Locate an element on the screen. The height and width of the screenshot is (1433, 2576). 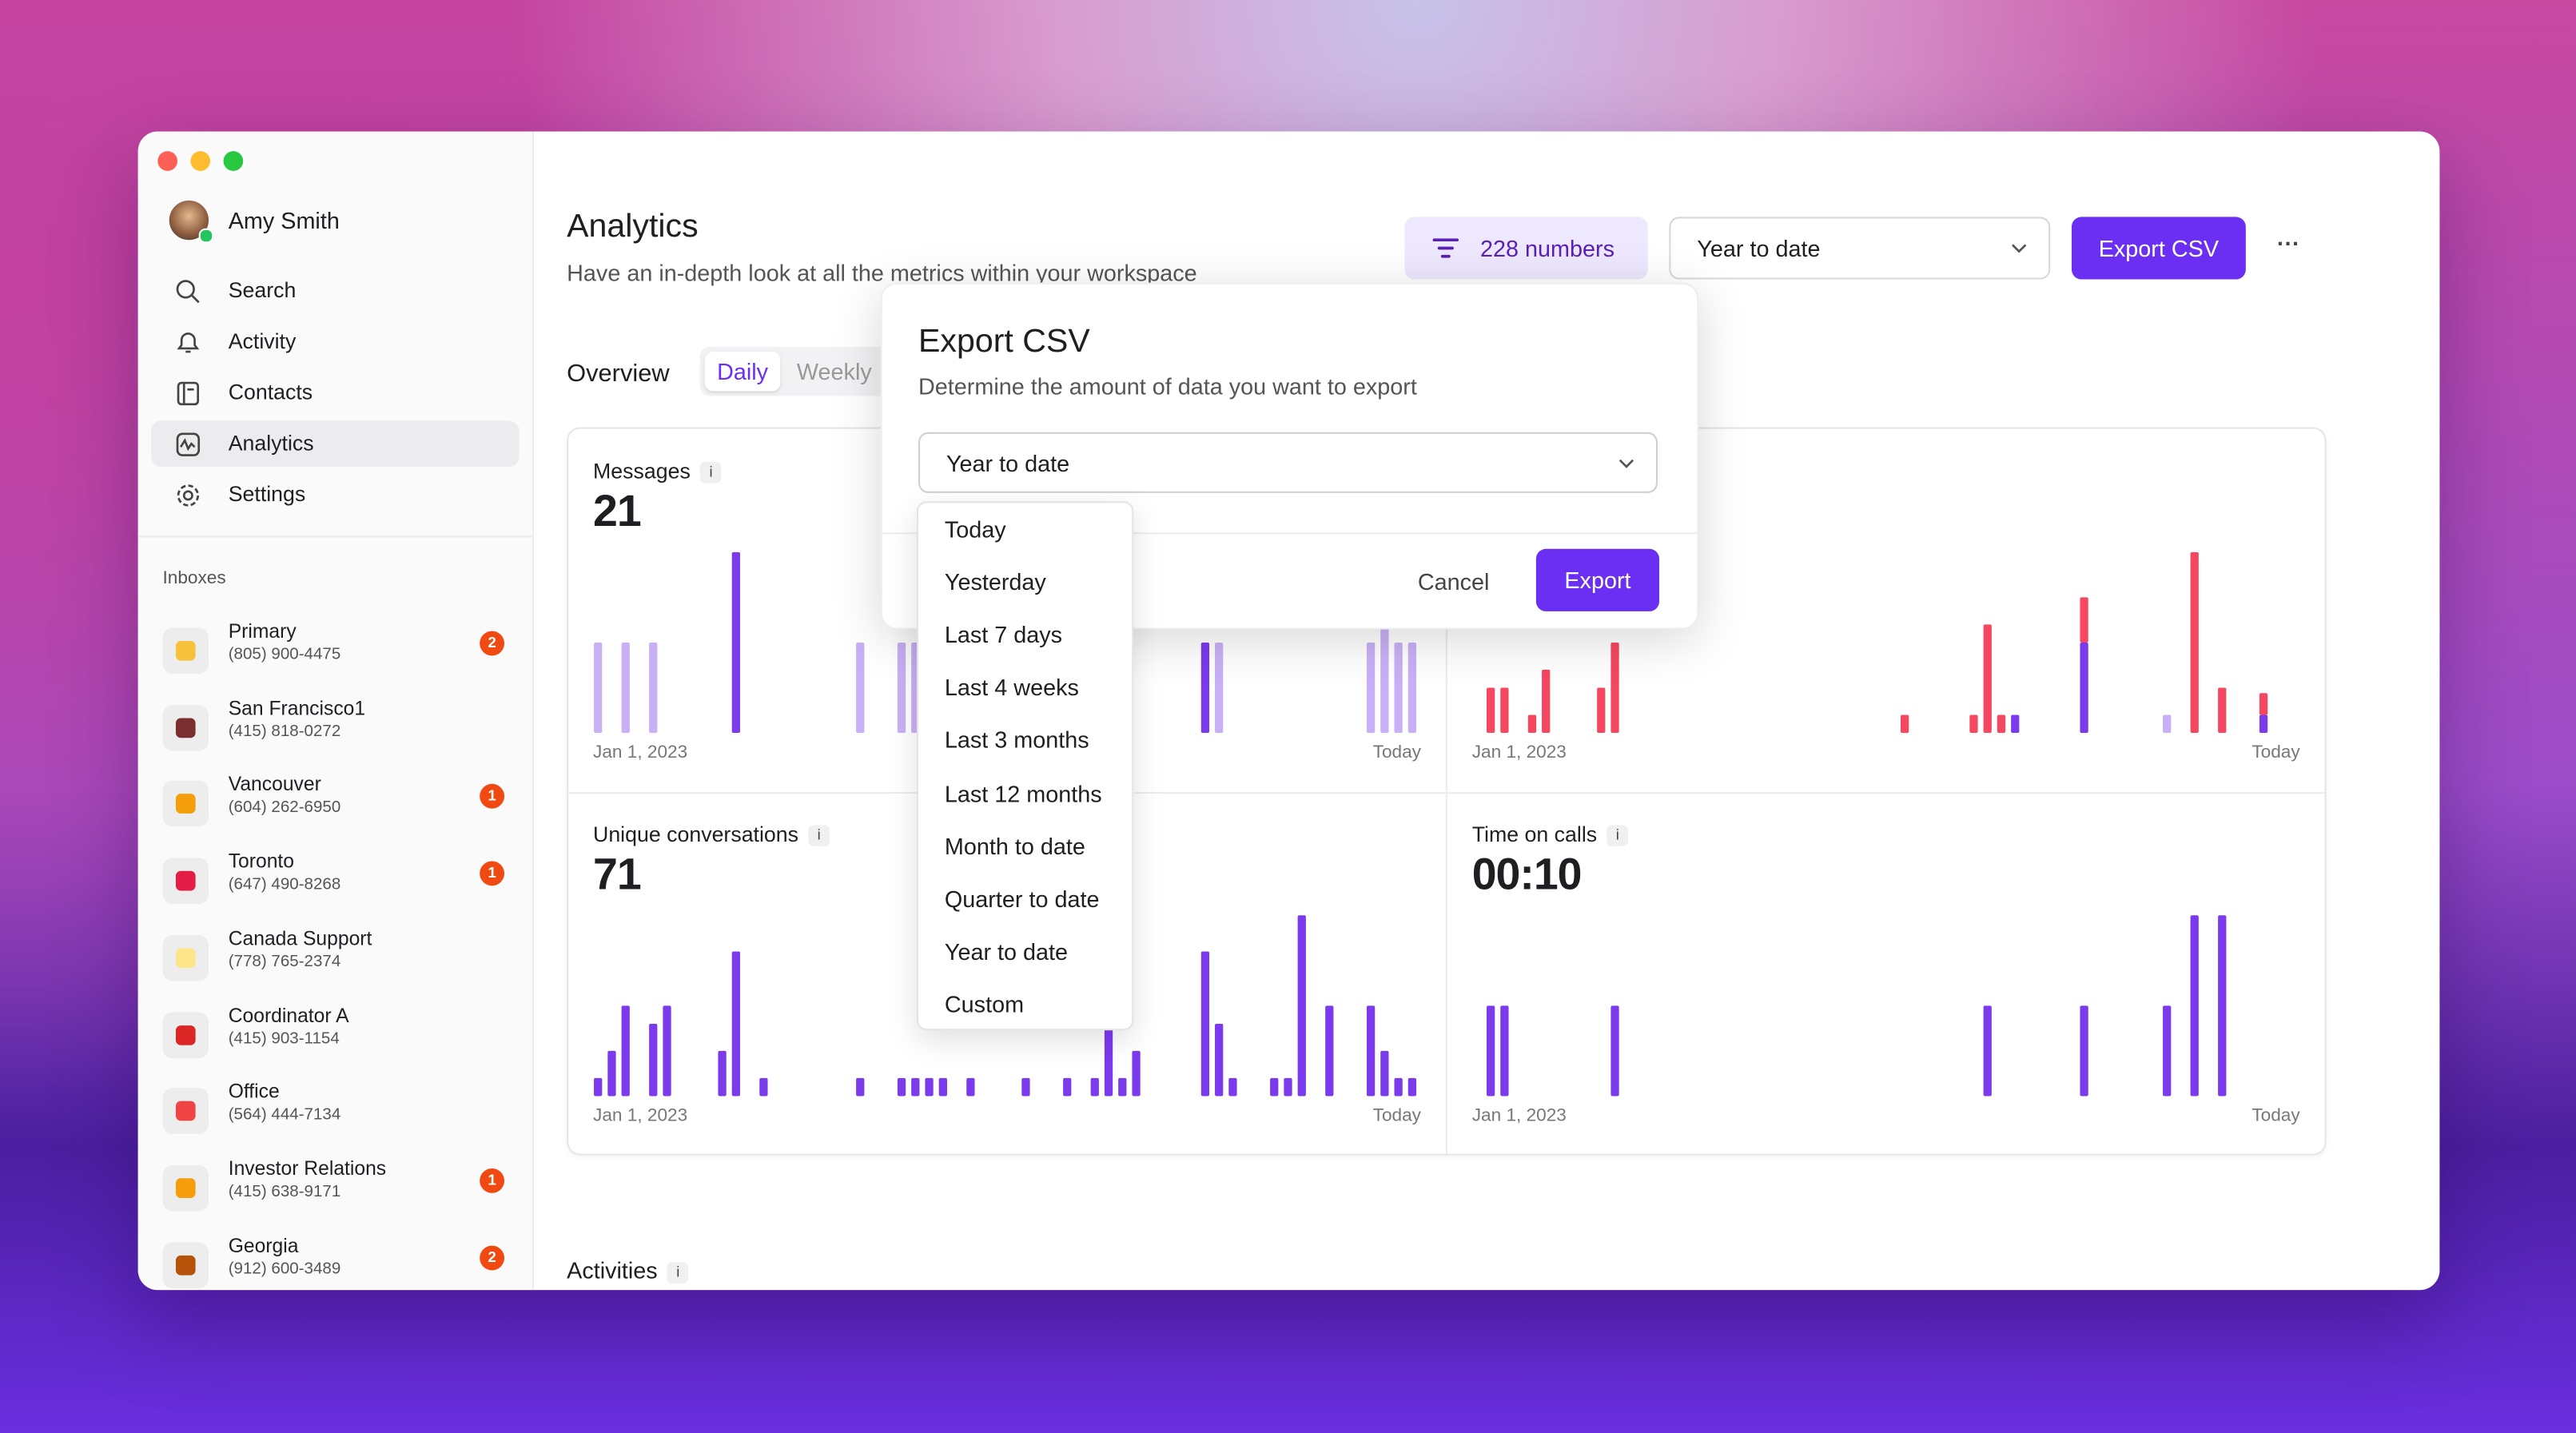
filter-icon is located at coordinates (1445, 248).